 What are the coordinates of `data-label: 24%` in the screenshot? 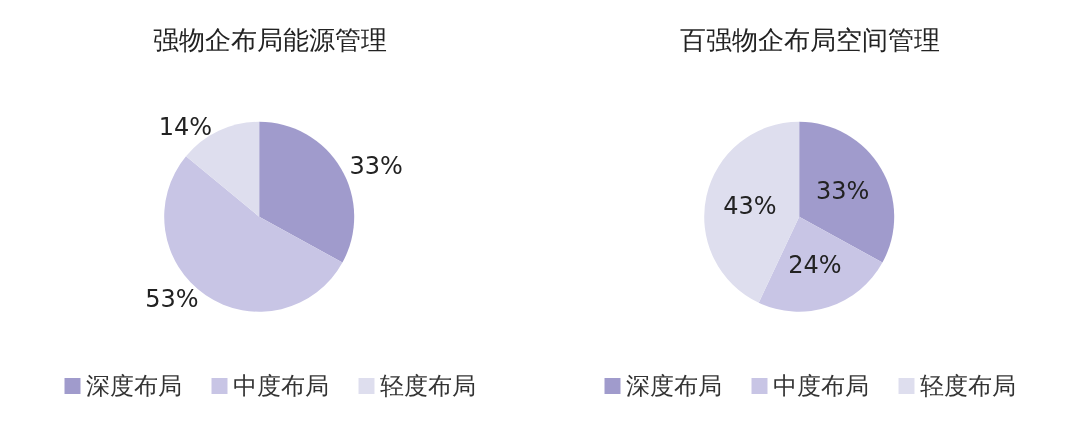 It's located at (815, 264).